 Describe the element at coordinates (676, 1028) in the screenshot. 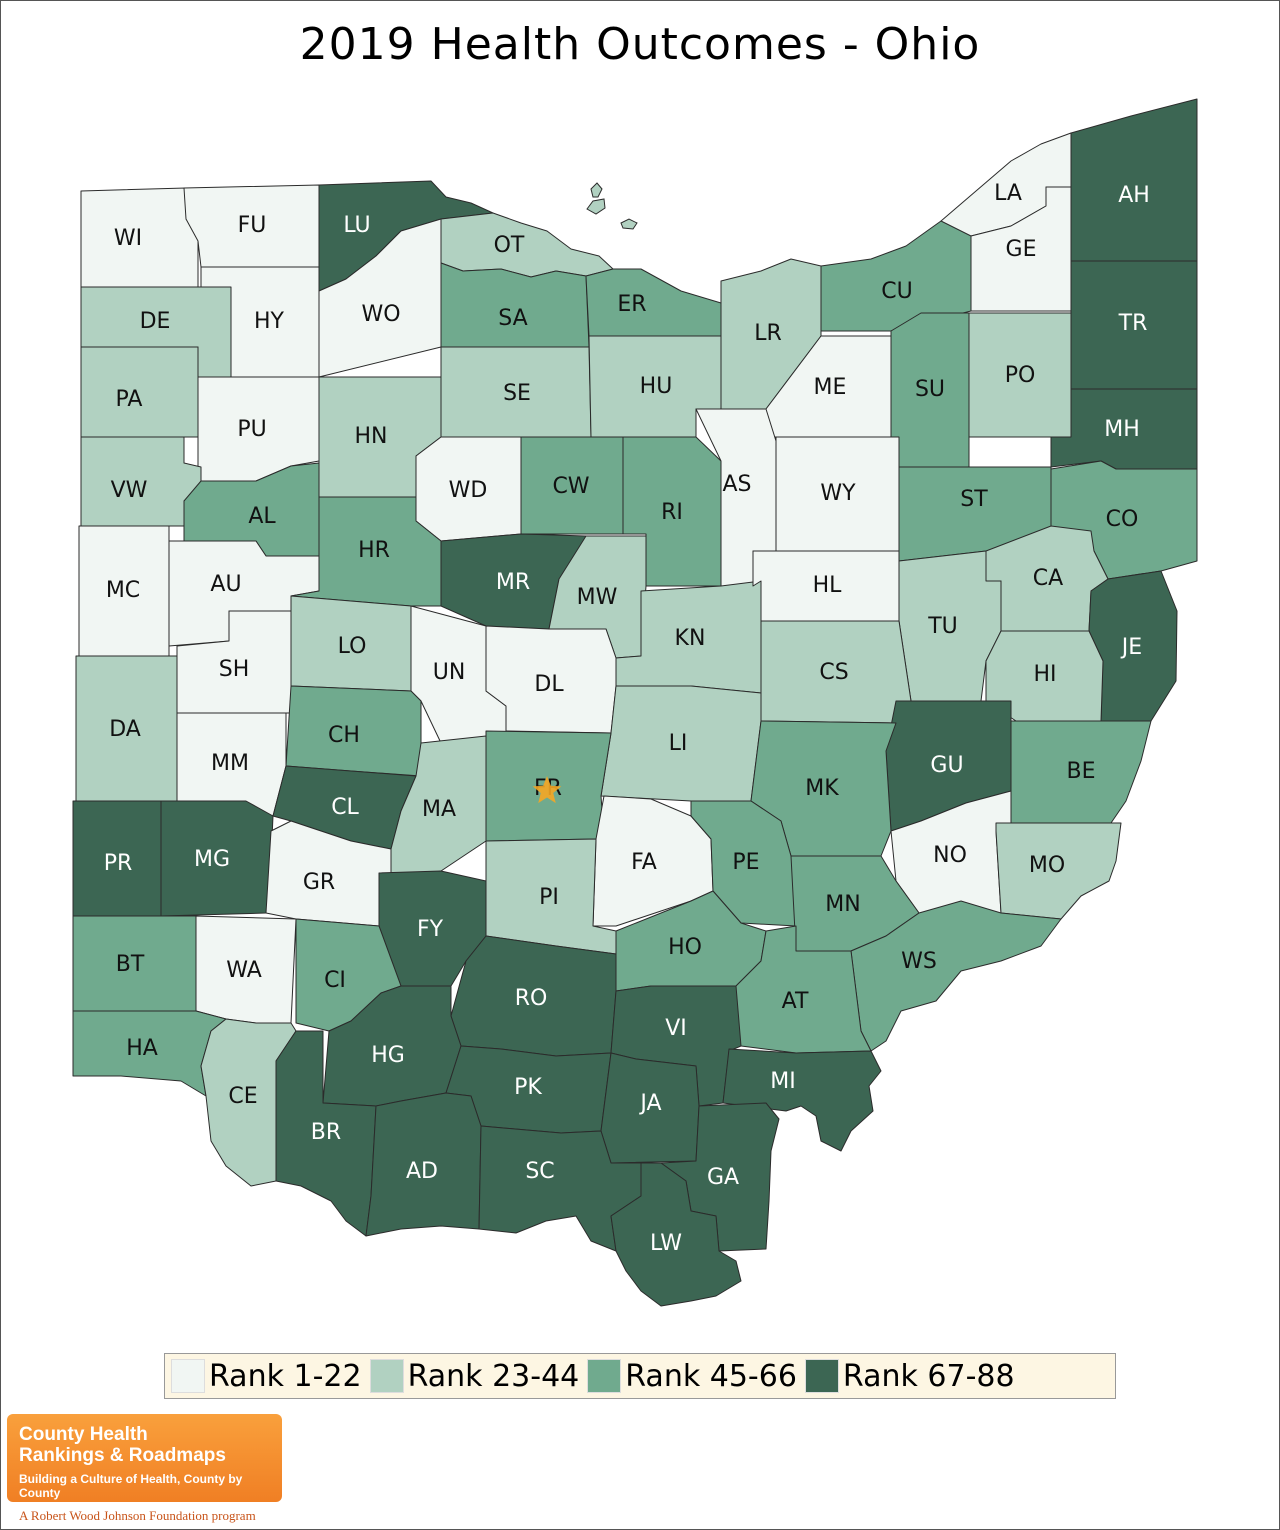

I see `county-label-vi: VI` at that location.